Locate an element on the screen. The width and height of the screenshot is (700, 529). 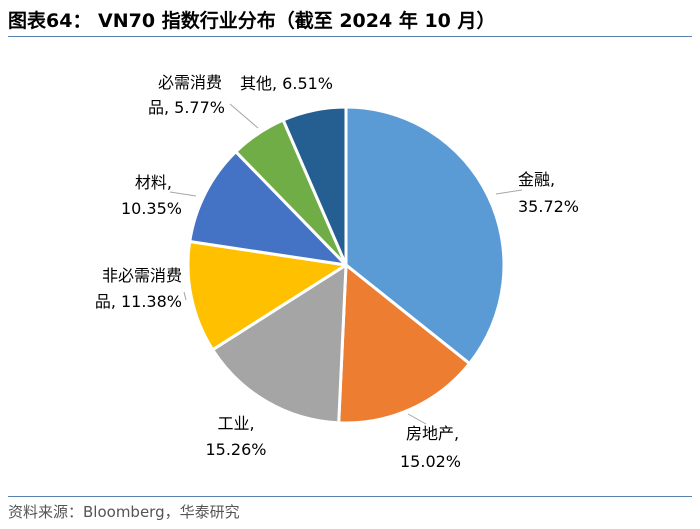
source-note: 资料来源：Bloomberg，华泰研究 is located at coordinates (124, 512).